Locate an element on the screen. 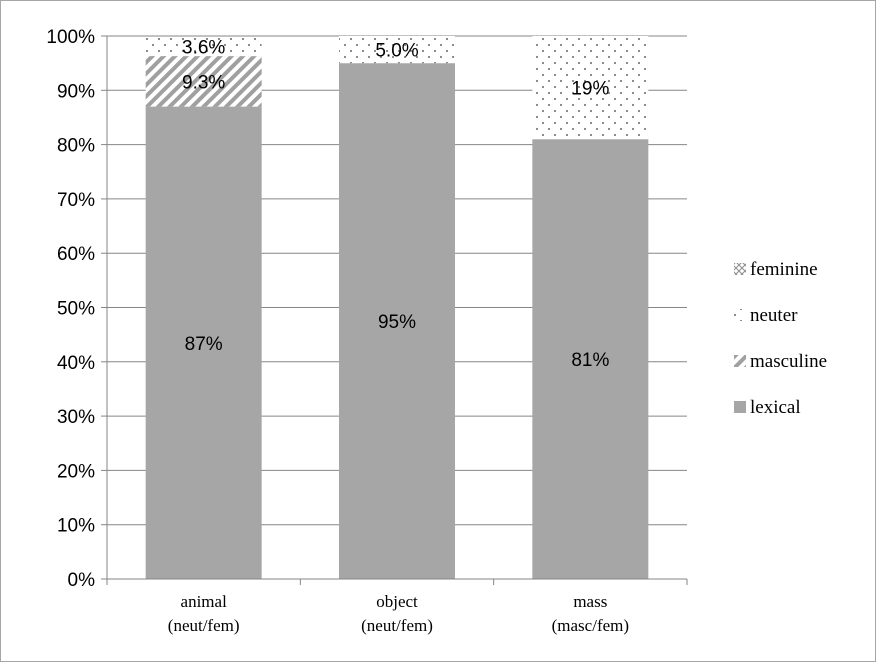  y-tick-label: 30% is located at coordinates (76, 417).